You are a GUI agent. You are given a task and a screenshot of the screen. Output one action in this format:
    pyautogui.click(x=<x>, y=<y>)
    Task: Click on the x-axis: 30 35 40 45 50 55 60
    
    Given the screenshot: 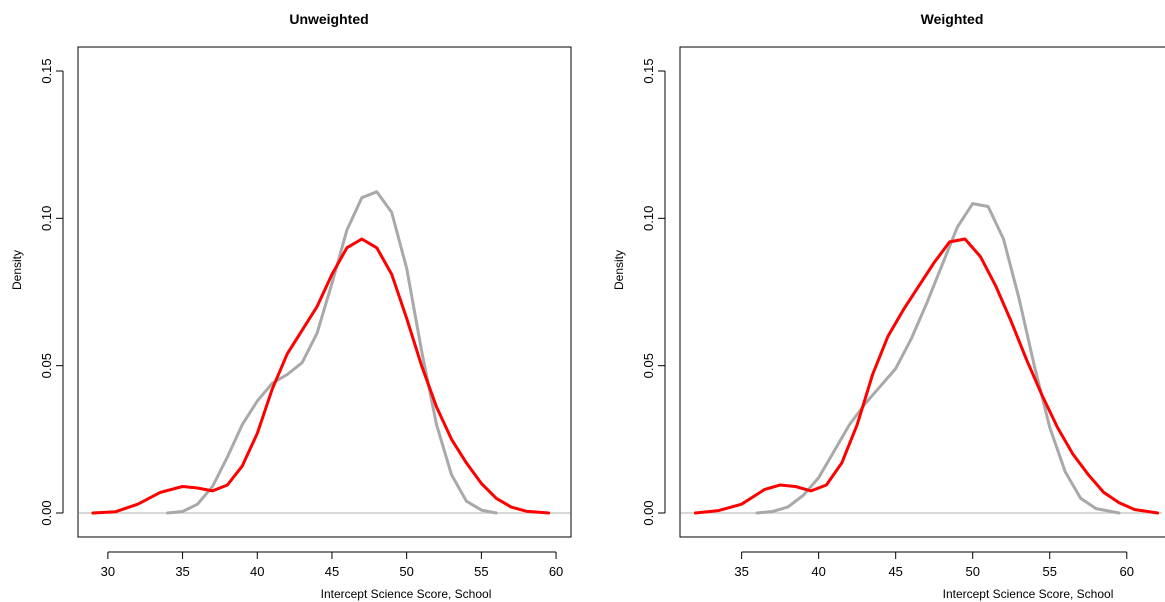 What is the action you would take?
    pyautogui.click(x=332, y=565)
    